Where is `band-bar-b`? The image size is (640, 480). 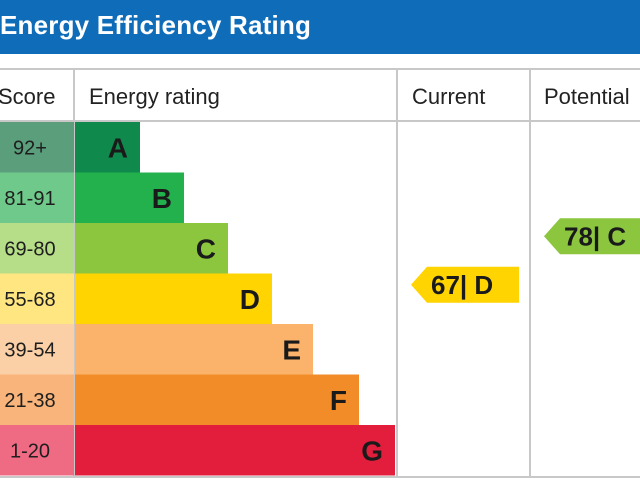 band-bar-b is located at coordinates (129, 197).